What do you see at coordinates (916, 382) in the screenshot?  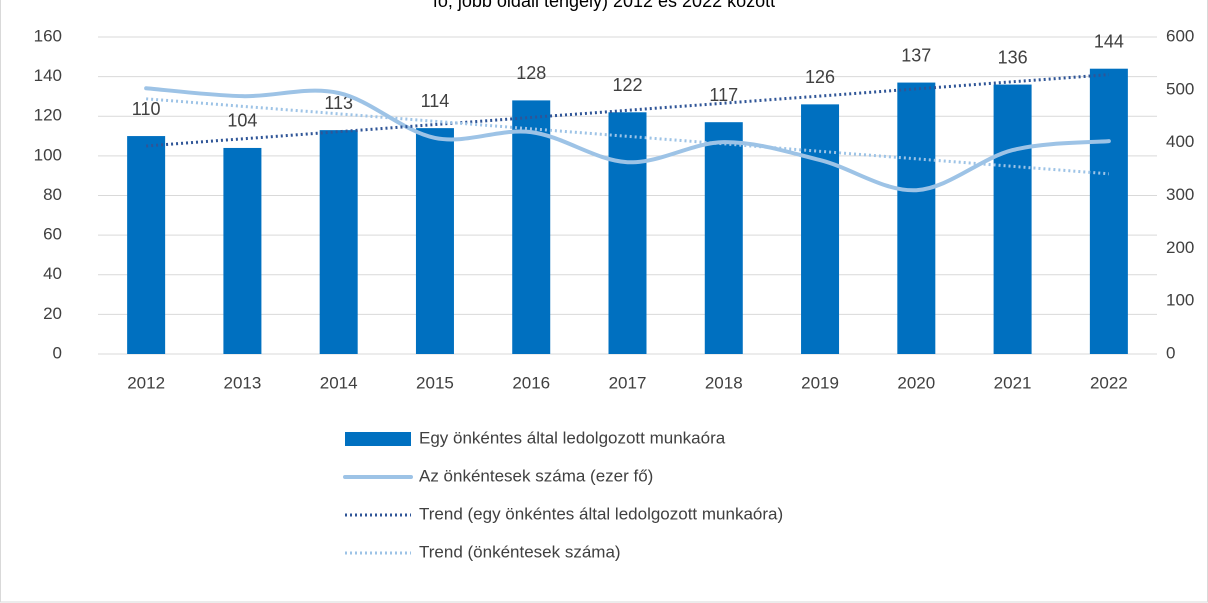 I see `x-tick-label: 2020` at bounding box center [916, 382].